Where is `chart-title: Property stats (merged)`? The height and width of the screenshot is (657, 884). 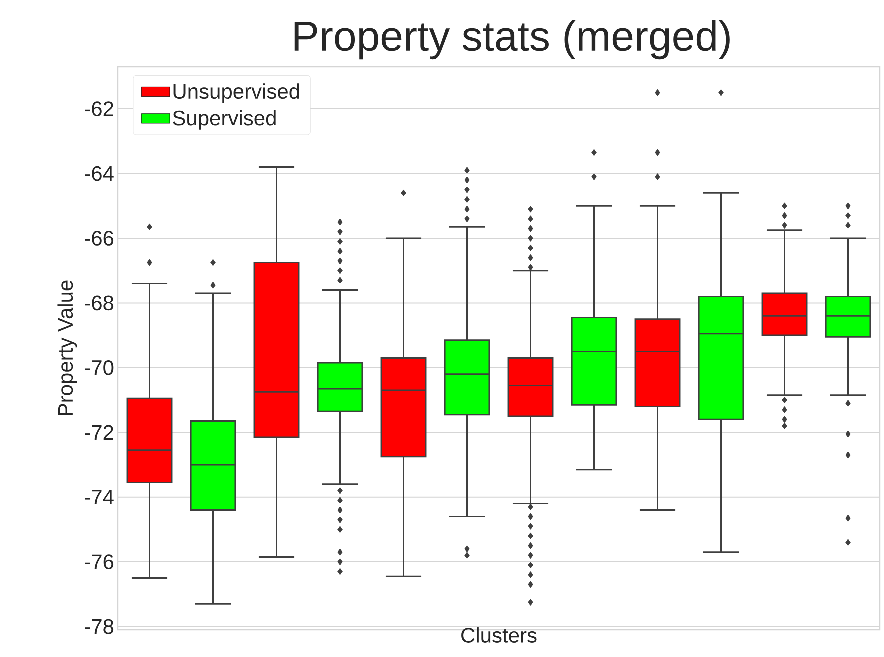 chart-title: Property stats (merged) is located at coordinates (512, 40).